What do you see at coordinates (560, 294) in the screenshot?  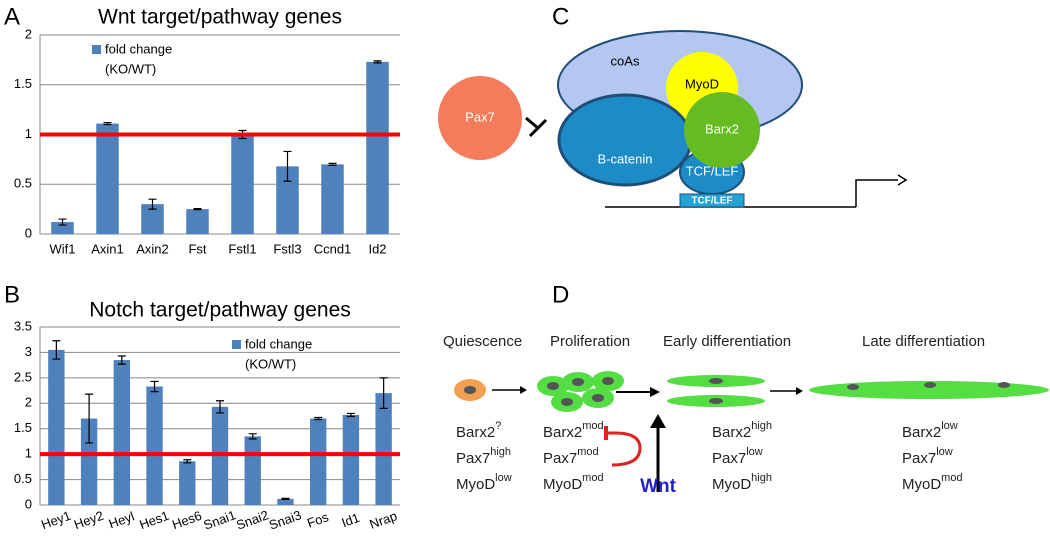 I see `panel-letter: D` at bounding box center [560, 294].